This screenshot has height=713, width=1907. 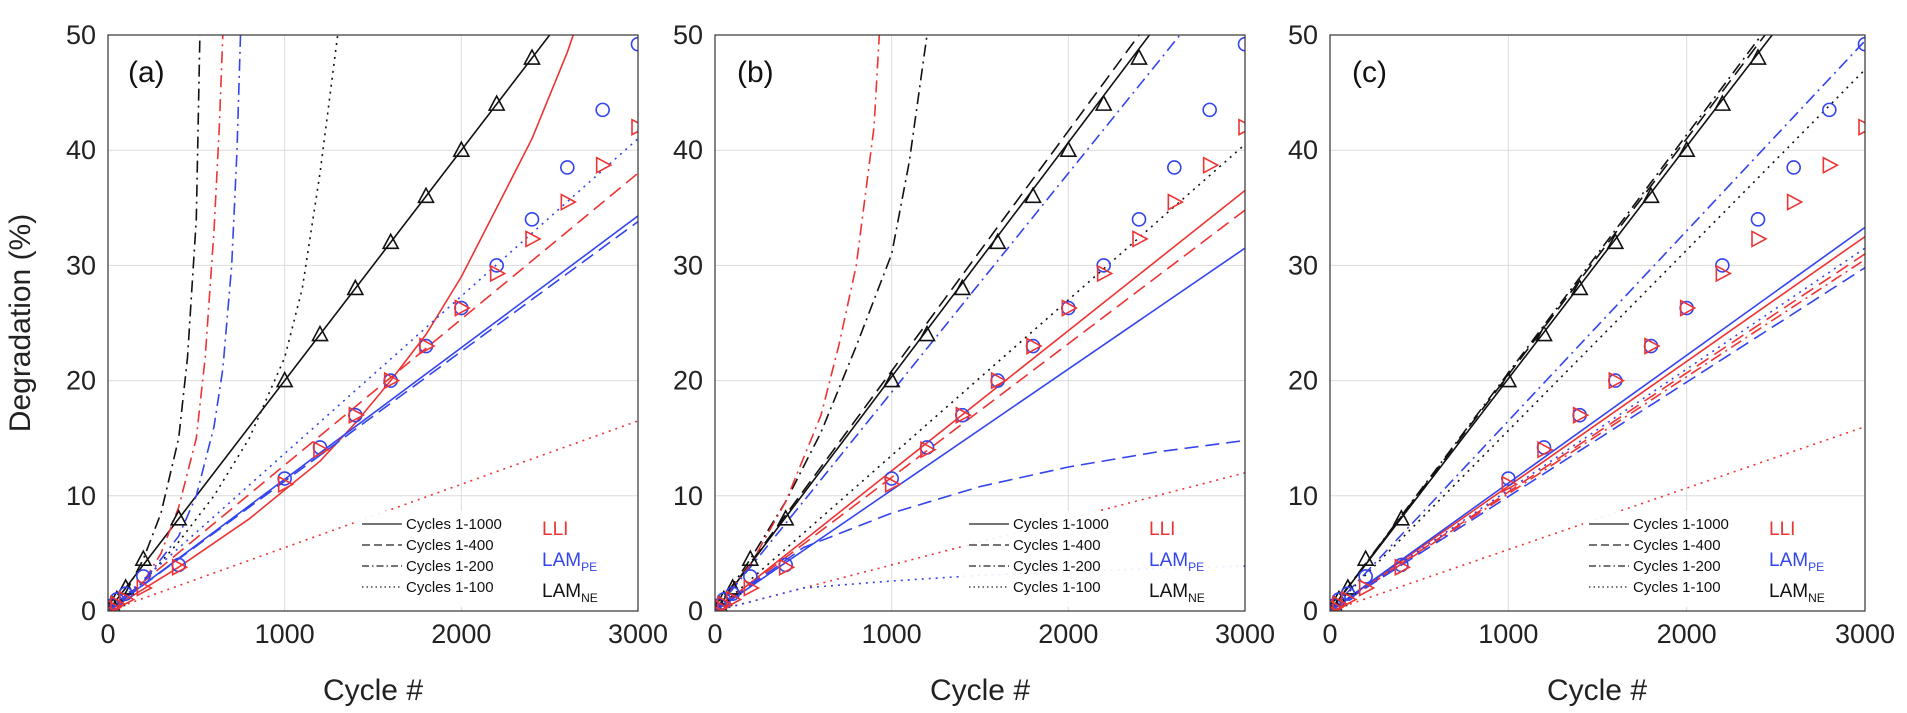 What do you see at coordinates (1677, 545) in the screenshot?
I see `legend-line-label: Cycles 1-400` at bounding box center [1677, 545].